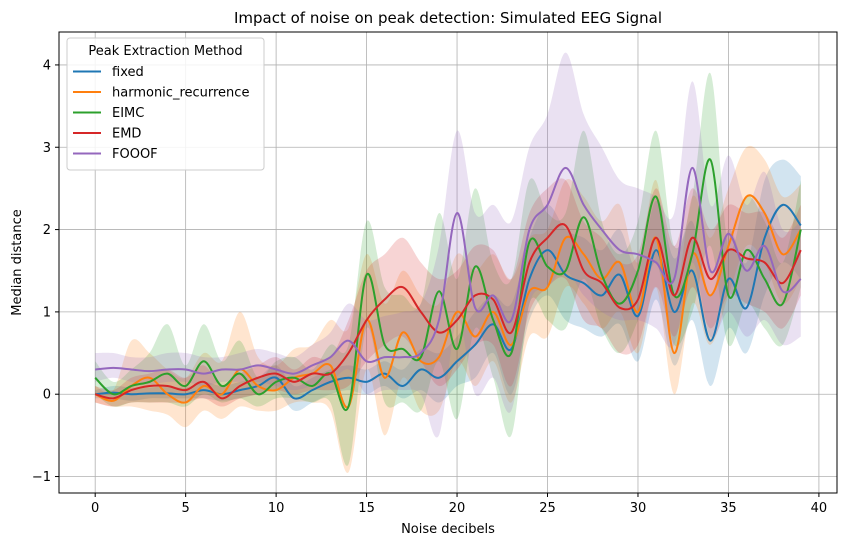 This screenshot has height=547, width=844. What do you see at coordinates (638, 508) in the screenshot?
I see `x-tick-label: 30` at bounding box center [638, 508].